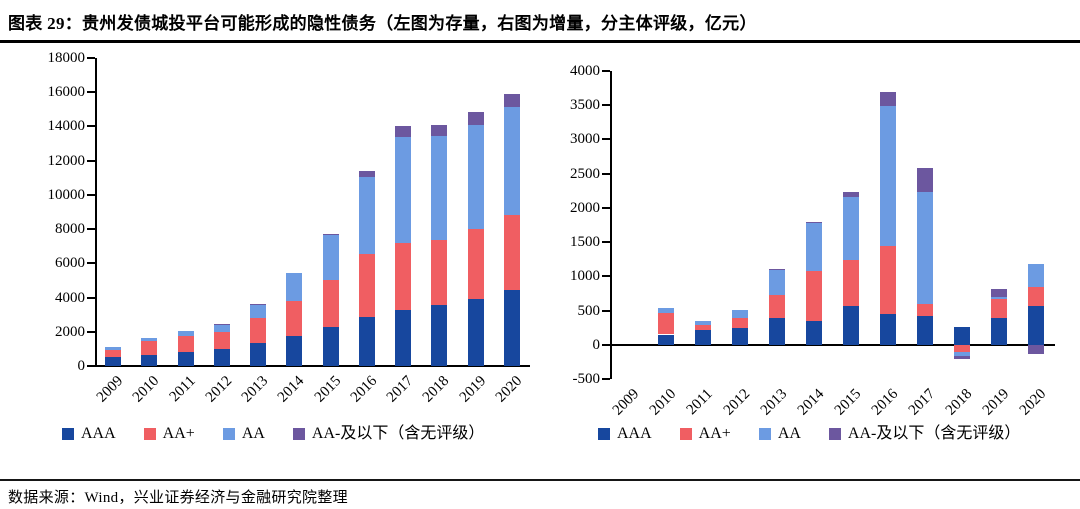 Image resolution: width=1080 pixels, height=509 pixels. I want to click on increment-chart-legend: AAA AA+ AA AA-及以下（含无评级）, so click(809, 434).